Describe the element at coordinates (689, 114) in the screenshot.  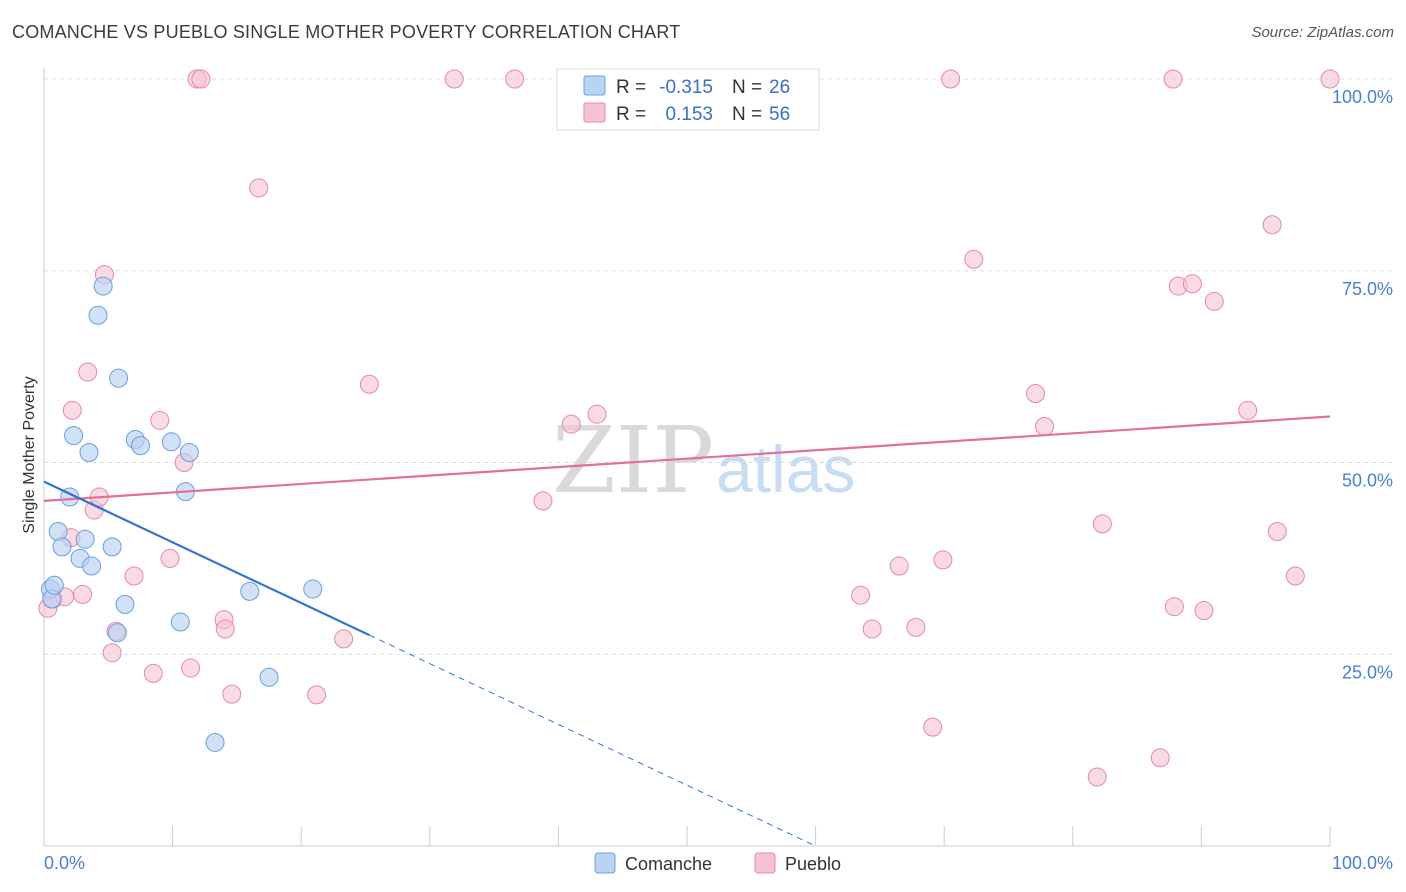
I see `legend-r-value-pueblo: 0.153` at that location.